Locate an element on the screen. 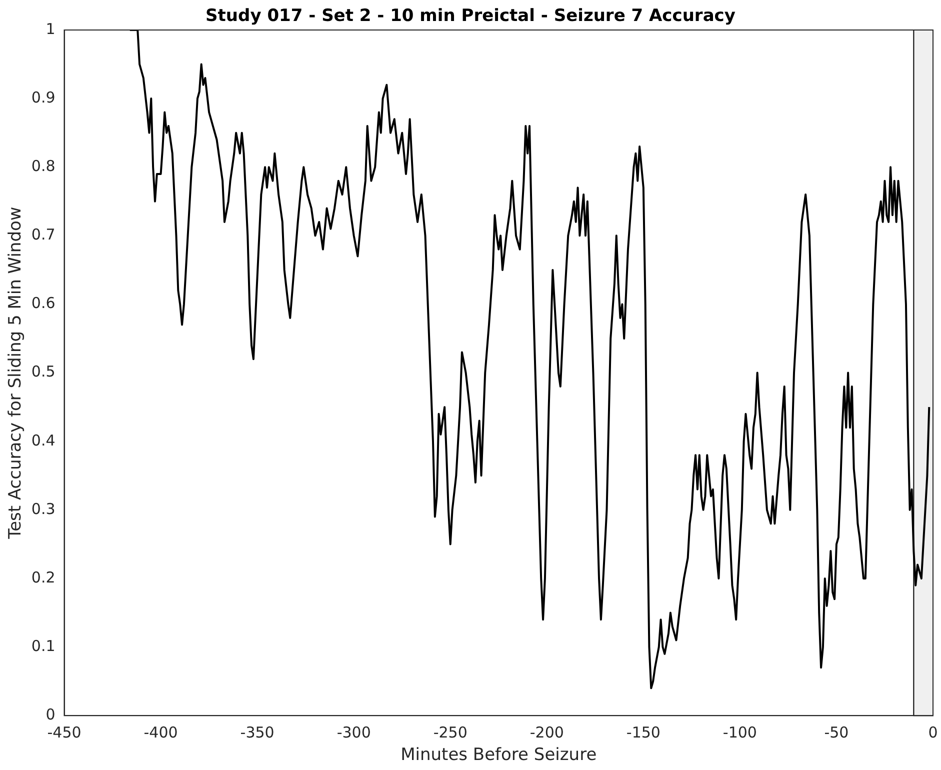 The height and width of the screenshot is (770, 941). y-tick-label: 0.5 is located at coordinates (43, 371).